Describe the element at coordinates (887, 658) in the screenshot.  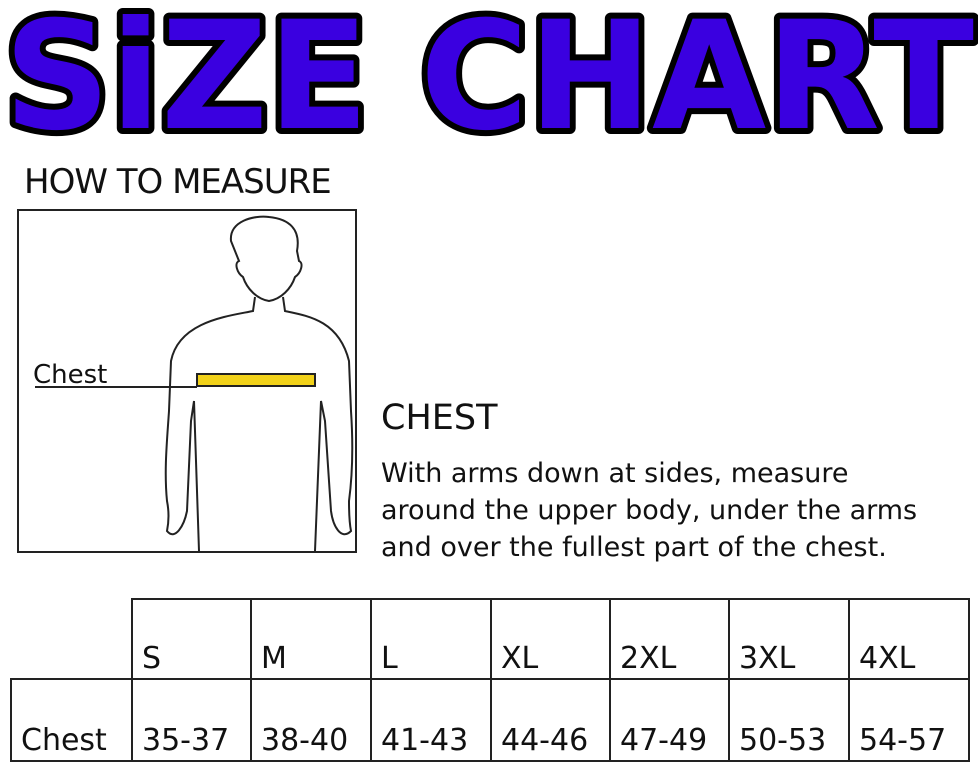
I see `size-header-text: 4XL` at that location.